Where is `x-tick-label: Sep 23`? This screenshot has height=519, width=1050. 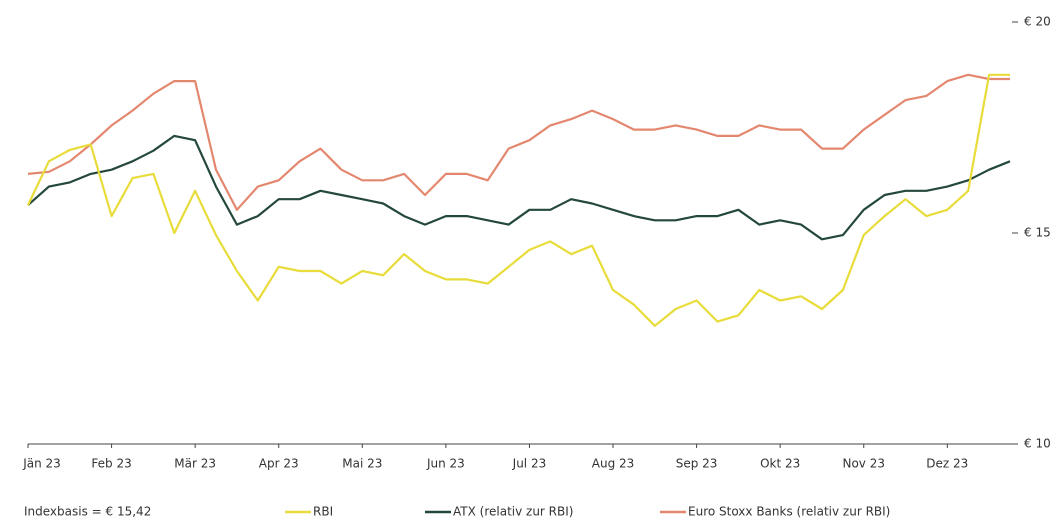
x-tick-label: Sep 23 is located at coordinates (697, 464).